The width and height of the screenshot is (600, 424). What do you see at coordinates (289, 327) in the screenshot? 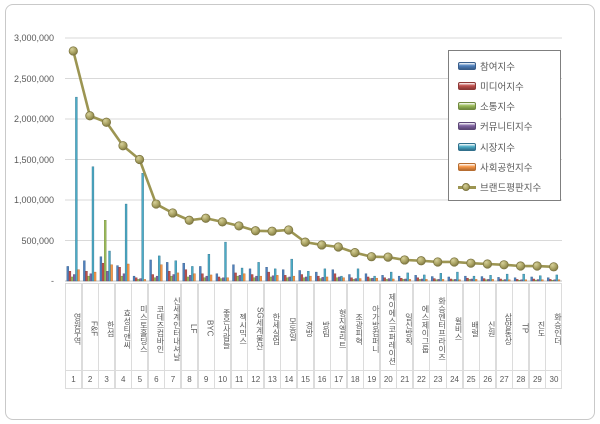
I see `category-label-14: 모동일` at bounding box center [289, 327].